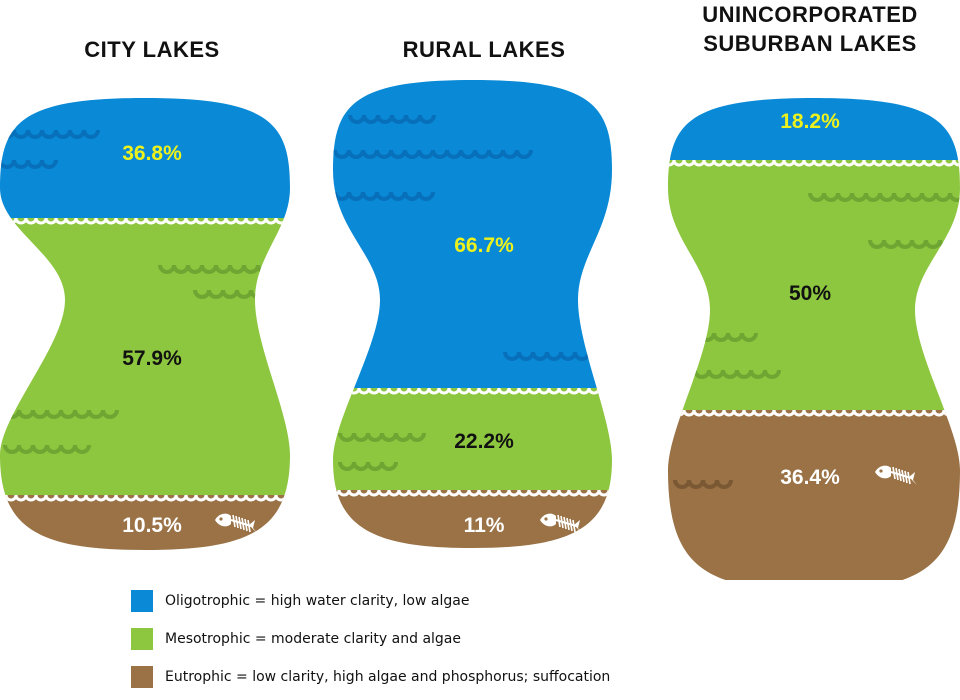  Describe the element at coordinates (484, 245) in the screenshot. I see `oligotrophic-label: 66.7%` at that location.